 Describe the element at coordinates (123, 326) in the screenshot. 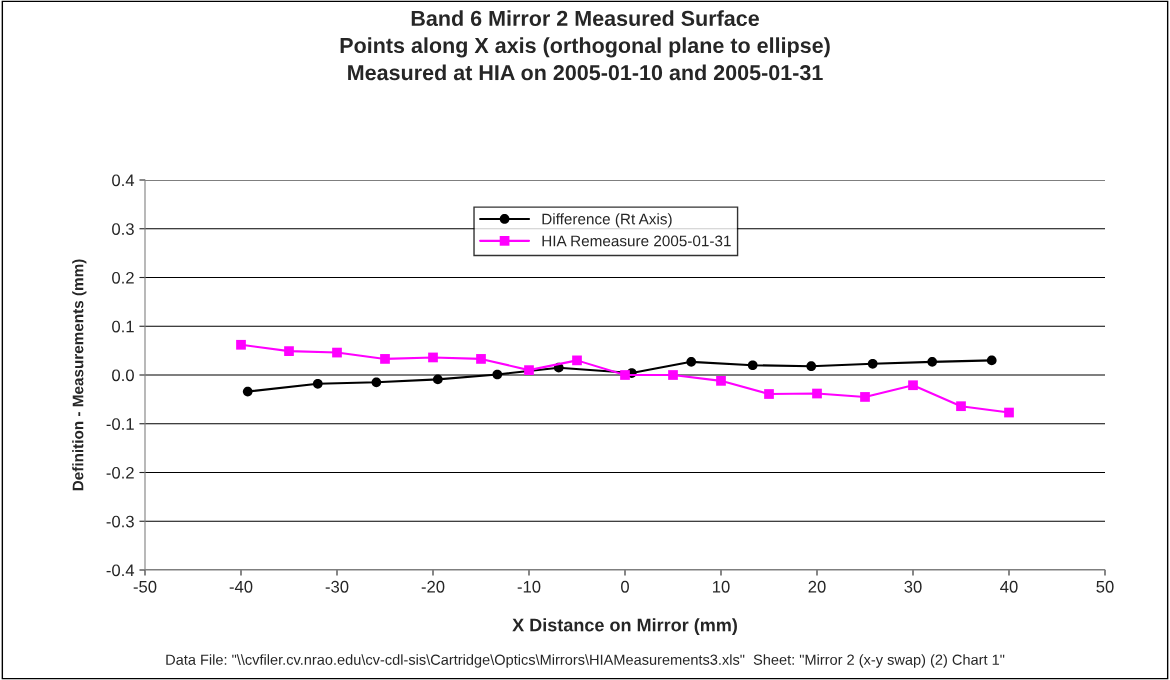

I see `y-tick-label: 0.1` at that location.